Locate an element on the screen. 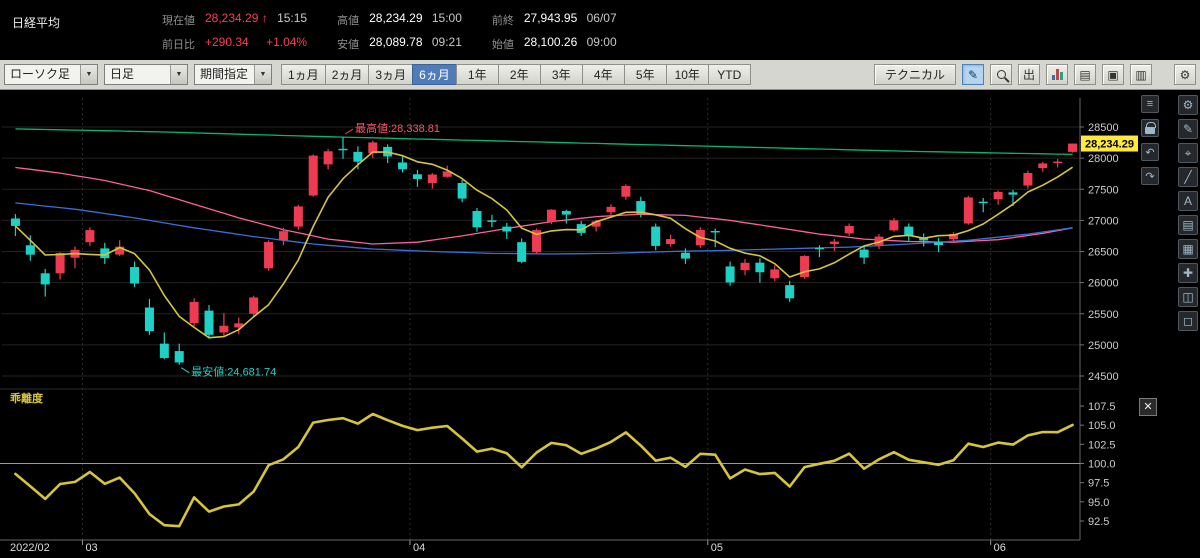 The width and height of the screenshot is (1200, 558). draw-pencil-button: ✎ is located at coordinates (973, 74).